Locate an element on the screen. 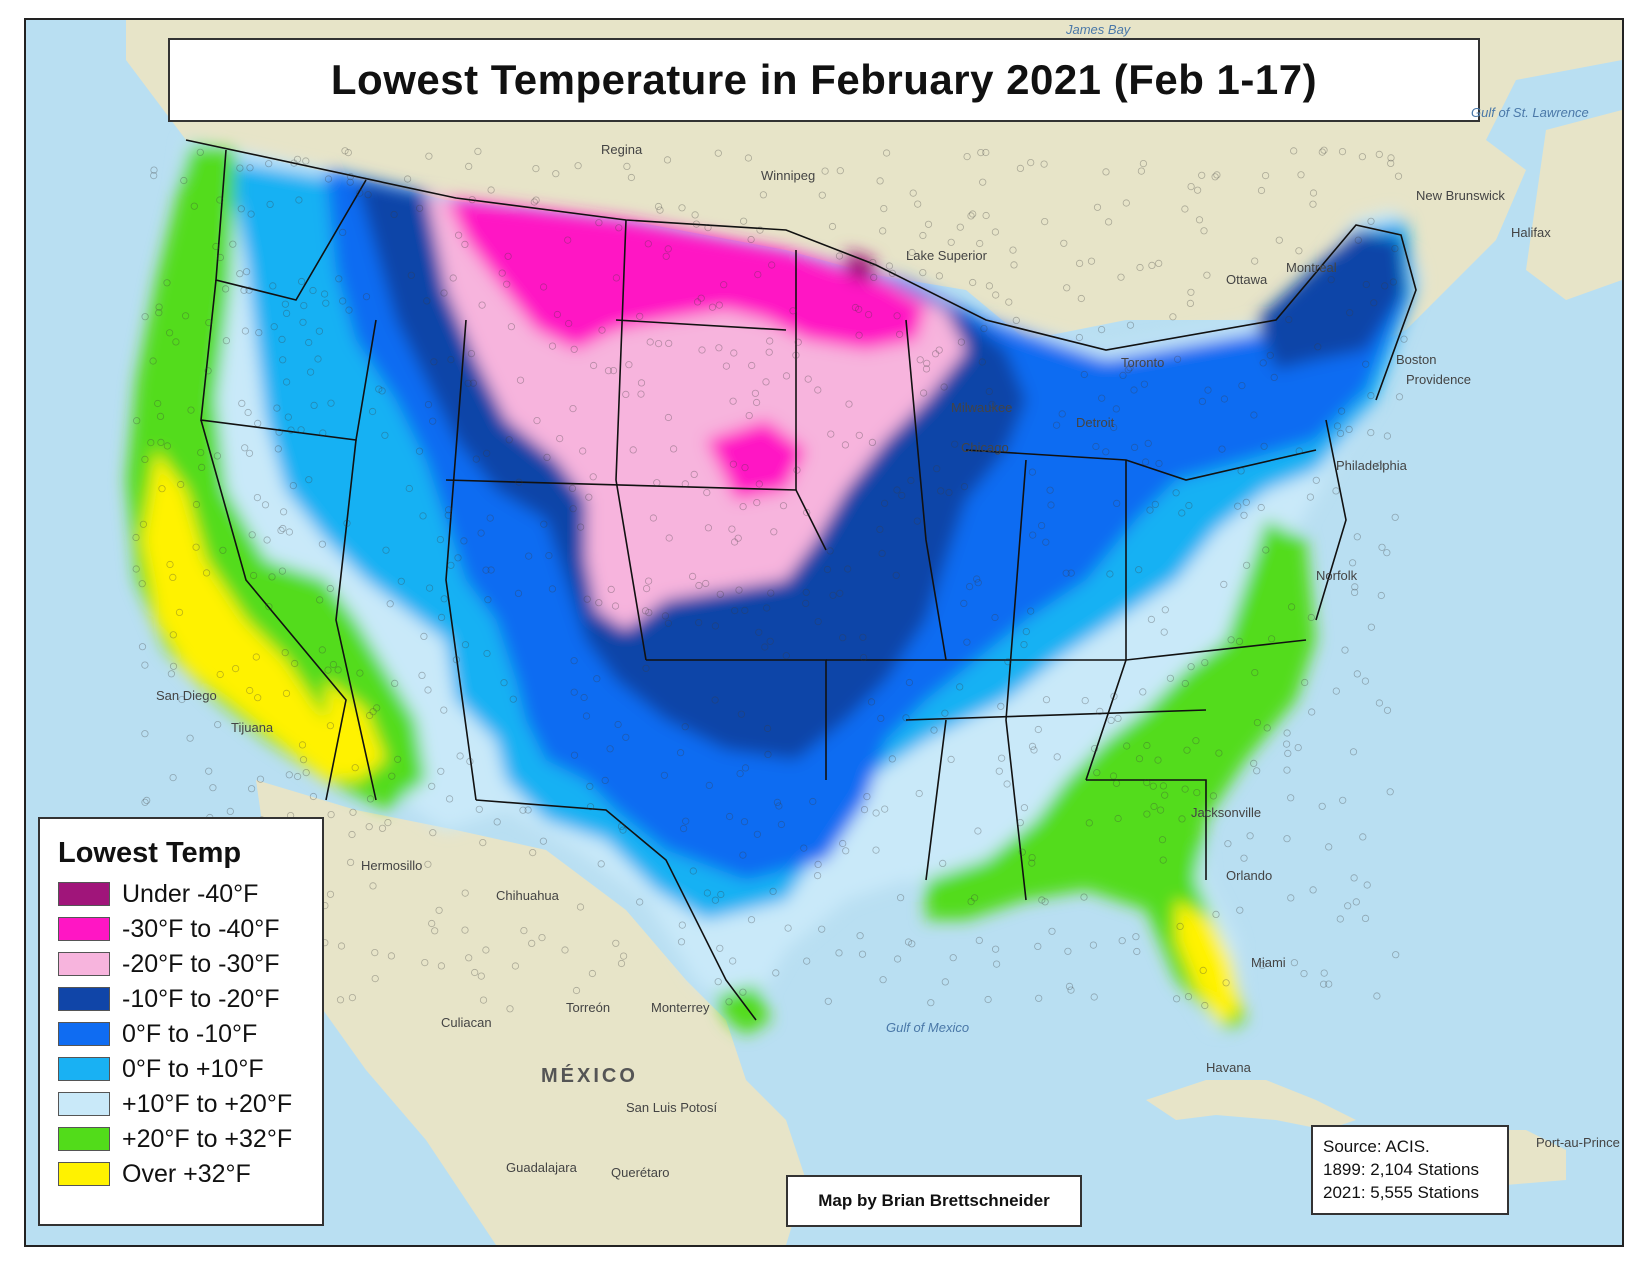 The image size is (1637, 1265). legend-label: +20°F to +32°F is located at coordinates (207, 1138).